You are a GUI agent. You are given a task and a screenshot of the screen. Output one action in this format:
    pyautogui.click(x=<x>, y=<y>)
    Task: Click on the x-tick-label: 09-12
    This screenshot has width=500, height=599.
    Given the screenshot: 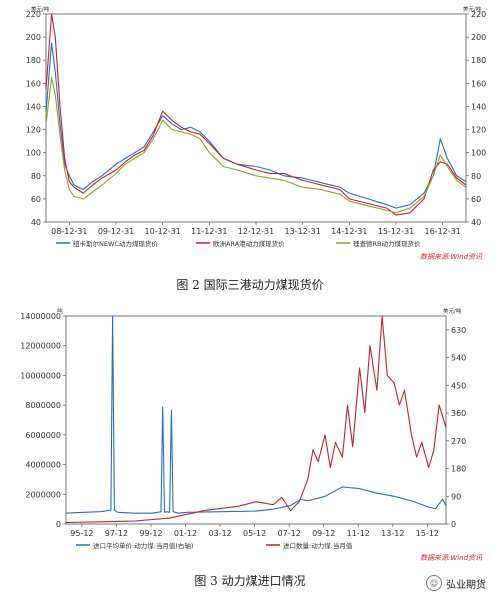 What is the action you would take?
    pyautogui.click(x=323, y=533)
    